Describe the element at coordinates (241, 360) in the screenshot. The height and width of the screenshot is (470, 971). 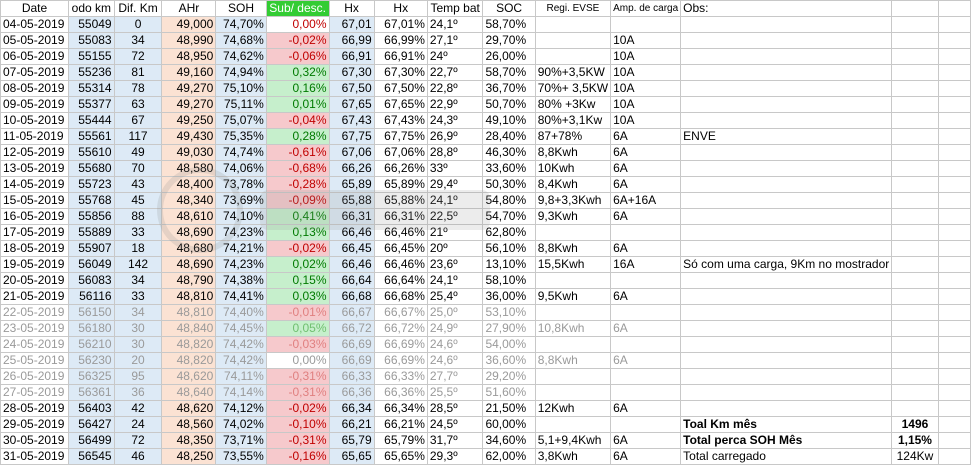
I see `cell-soh: 74,42%` at that location.